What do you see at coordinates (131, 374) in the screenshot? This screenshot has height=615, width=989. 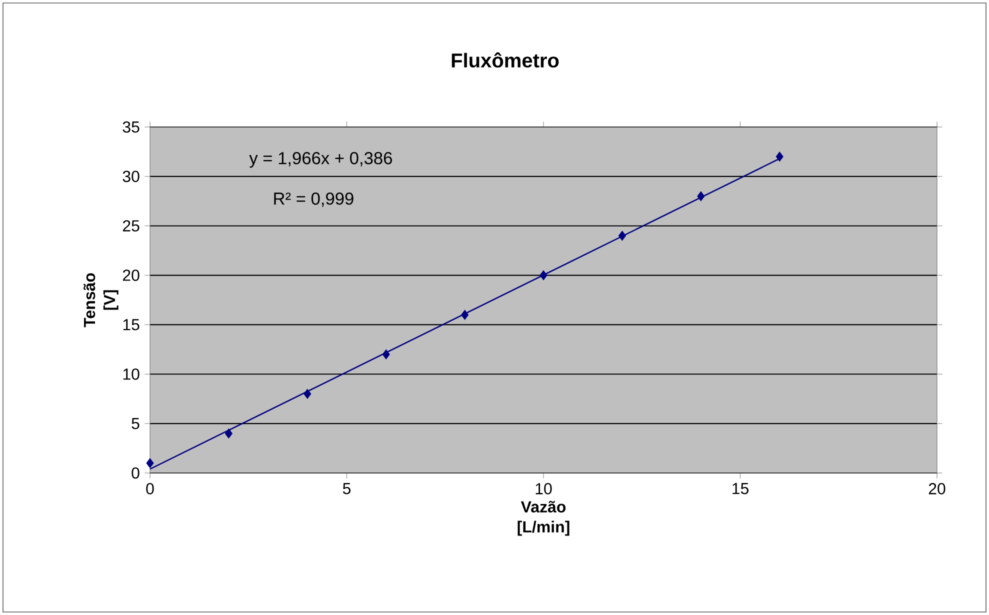 I see `y-tick-label: 10` at bounding box center [131, 374].